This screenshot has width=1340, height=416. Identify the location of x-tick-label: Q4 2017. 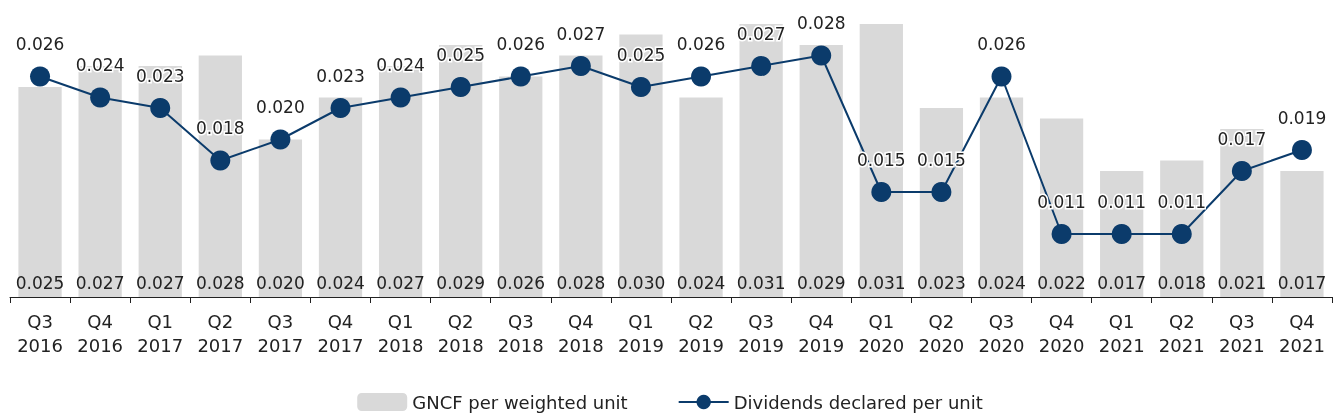
(340, 333).